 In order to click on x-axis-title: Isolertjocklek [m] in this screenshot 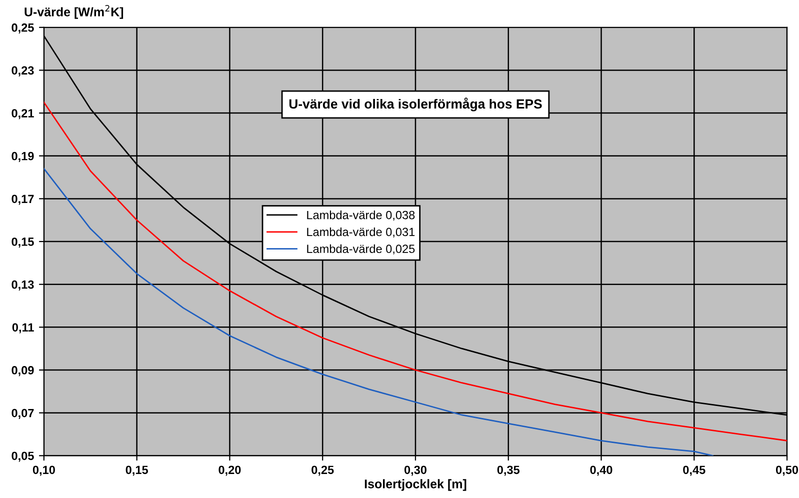, I will do `click(415, 485)`.